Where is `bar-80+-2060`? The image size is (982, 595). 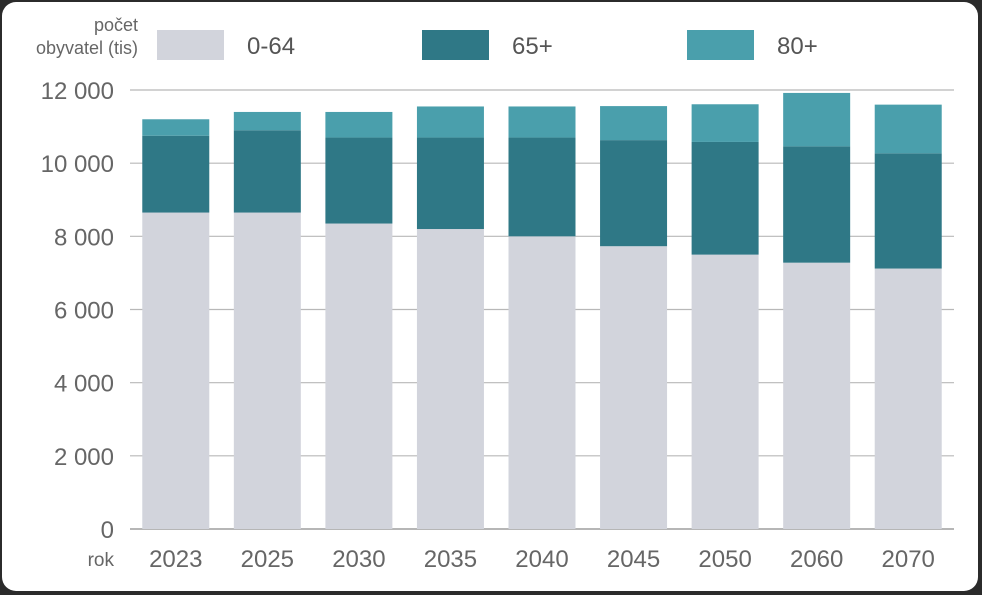
bar-80+-2060 is located at coordinates (817, 119).